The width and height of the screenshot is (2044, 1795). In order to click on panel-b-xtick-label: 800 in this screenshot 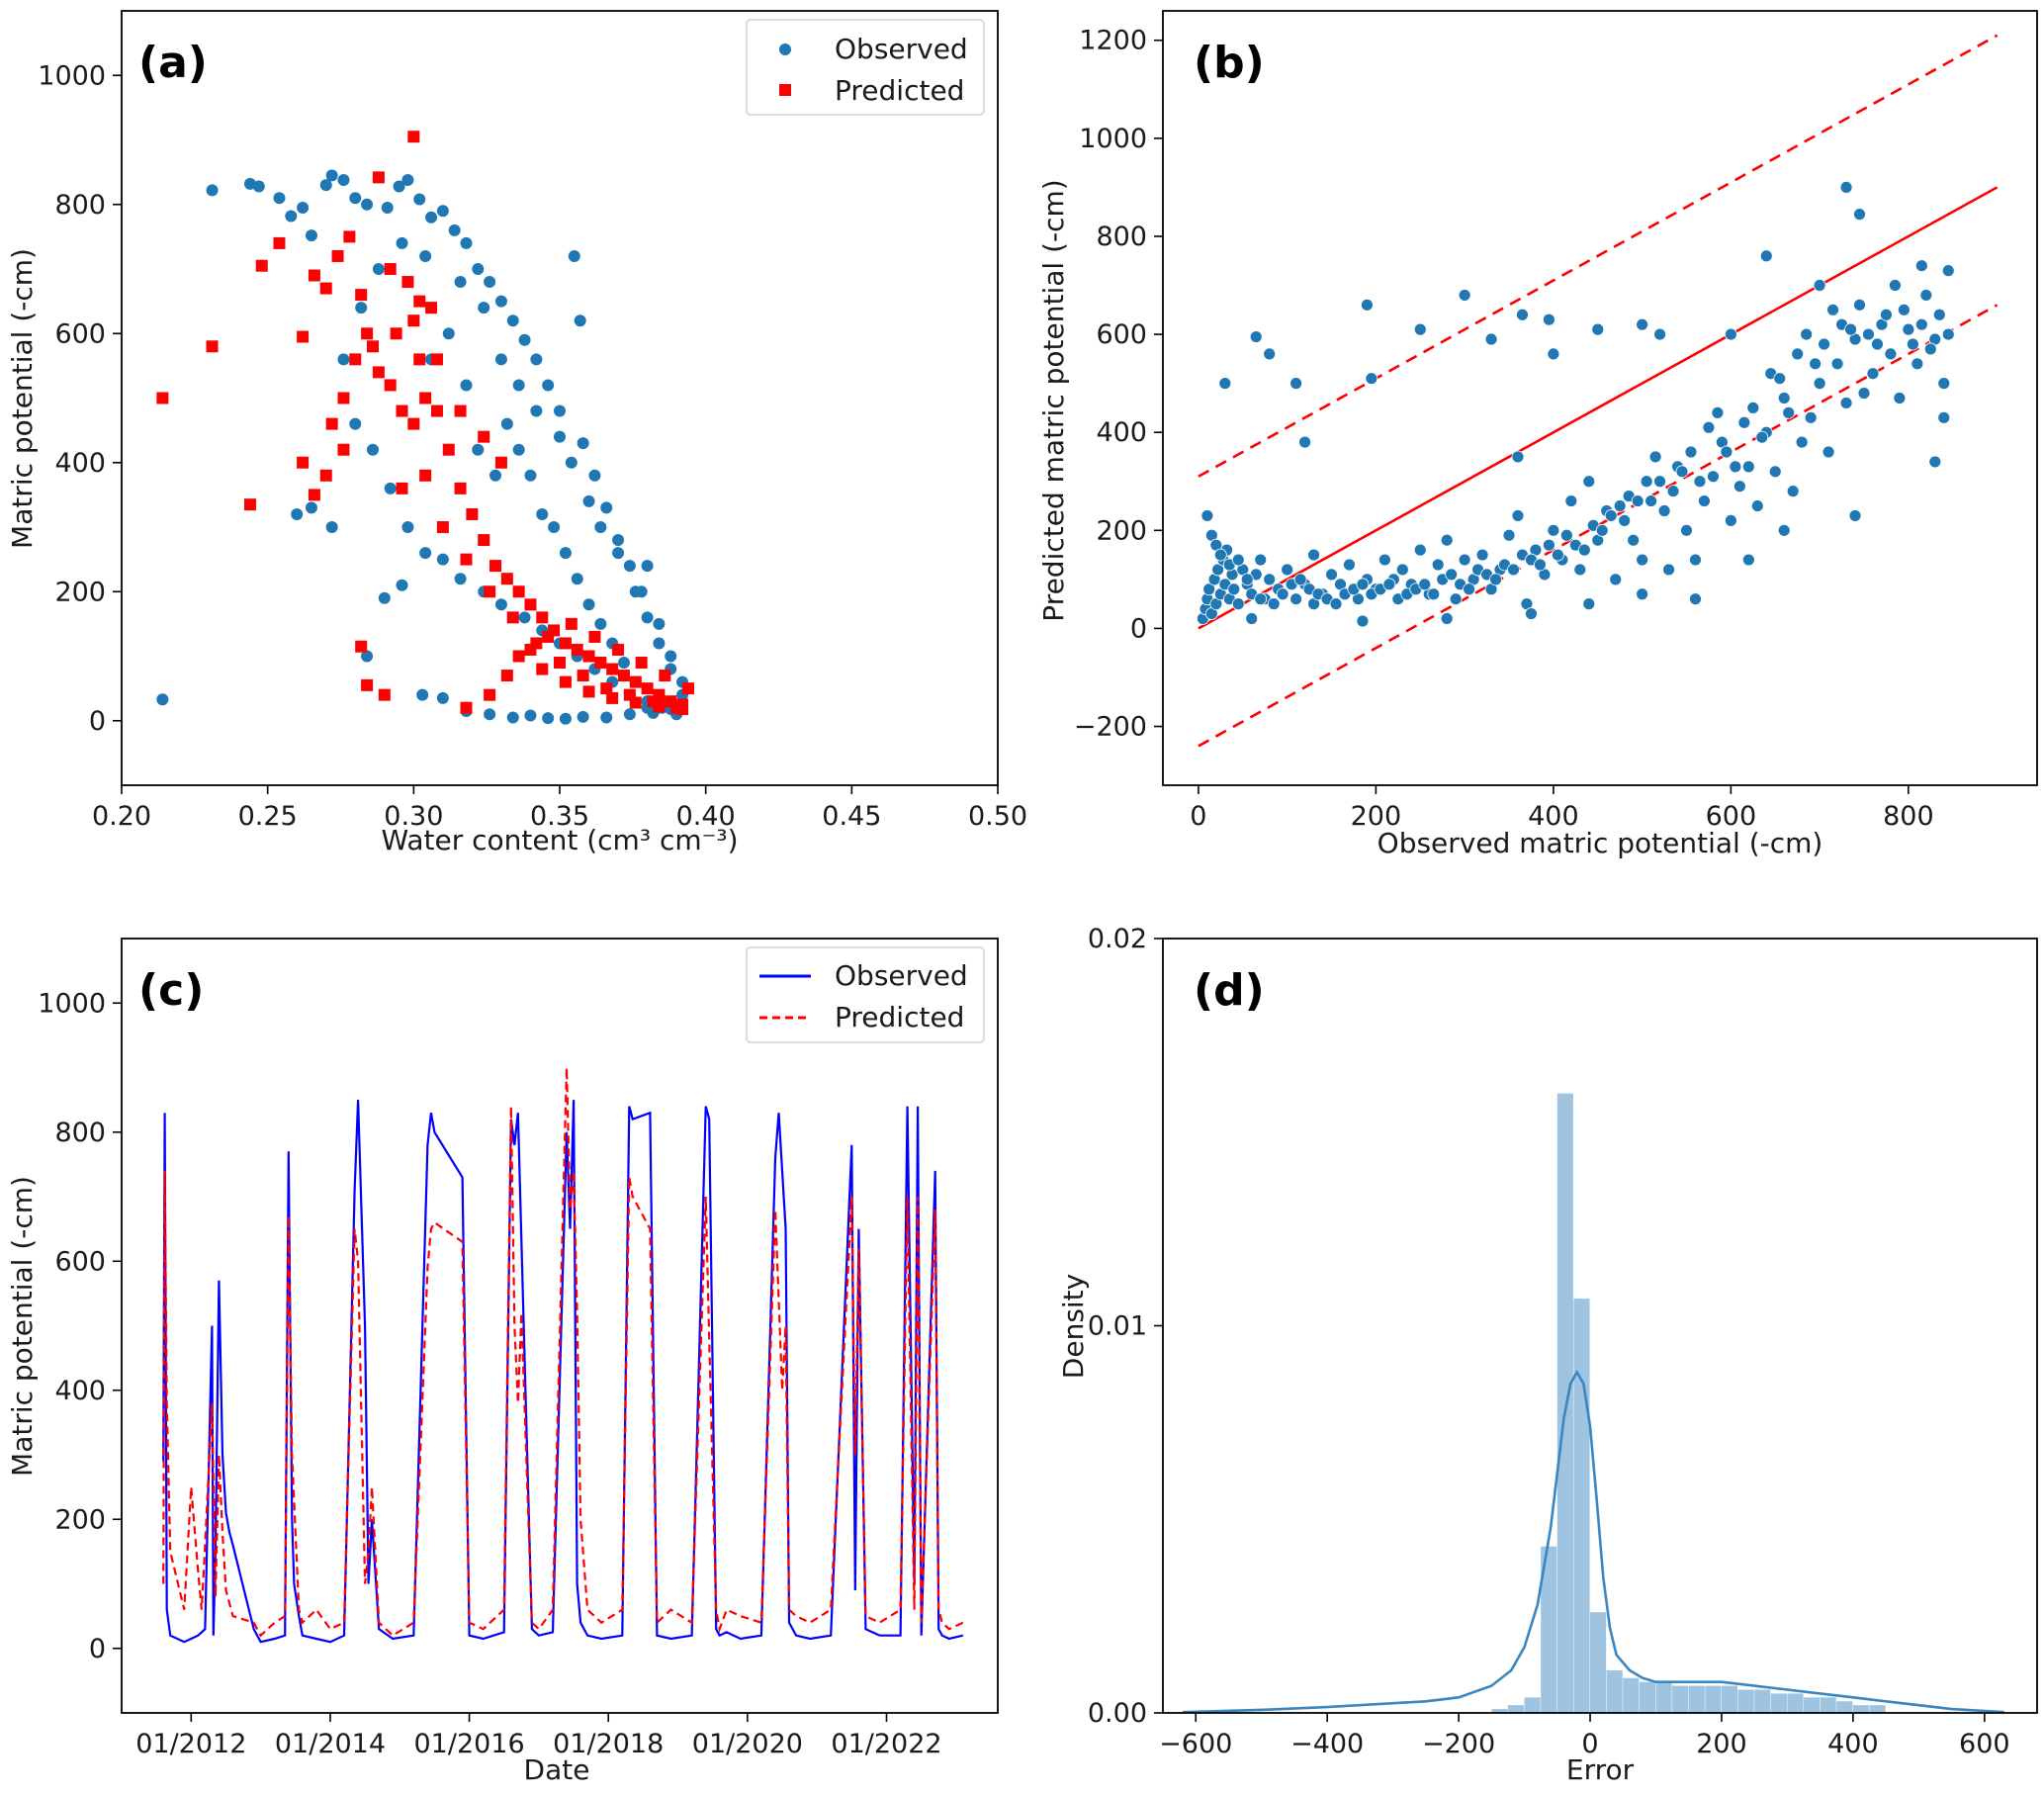, I will do `click(1908, 816)`.